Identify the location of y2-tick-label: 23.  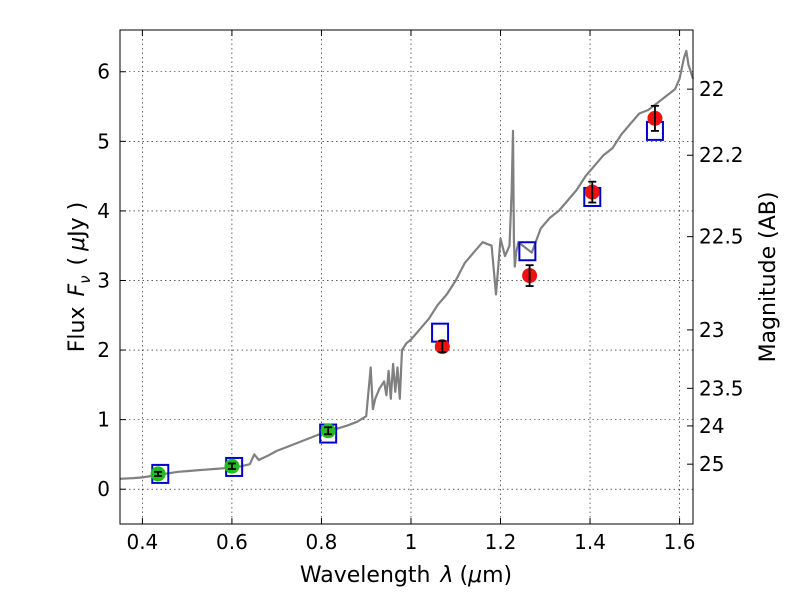
(711, 330).